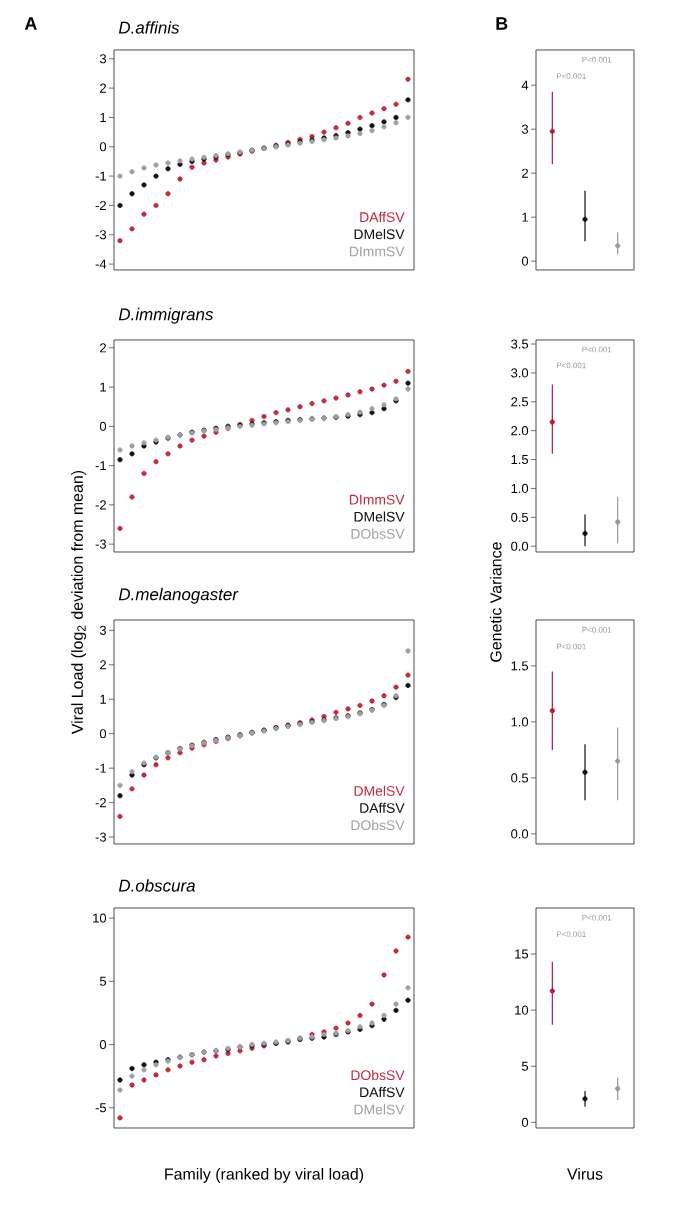 The image size is (698, 1206). What do you see at coordinates (166, 315) in the screenshot?
I see `chart-title: D.immigrans` at bounding box center [166, 315].